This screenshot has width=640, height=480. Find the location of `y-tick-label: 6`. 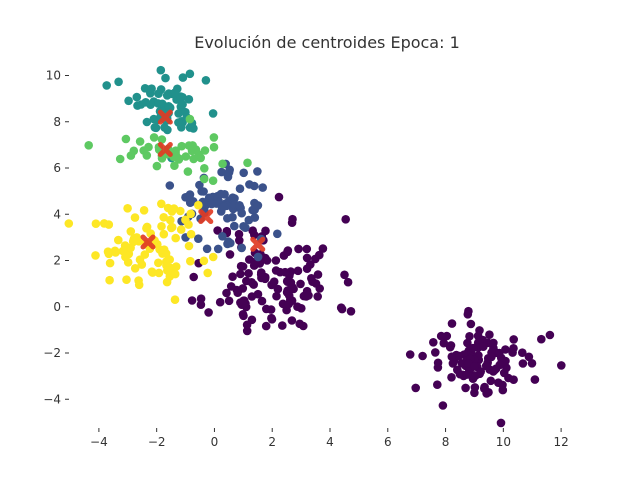

y-tick-label: 6 is located at coordinates (57, 168).